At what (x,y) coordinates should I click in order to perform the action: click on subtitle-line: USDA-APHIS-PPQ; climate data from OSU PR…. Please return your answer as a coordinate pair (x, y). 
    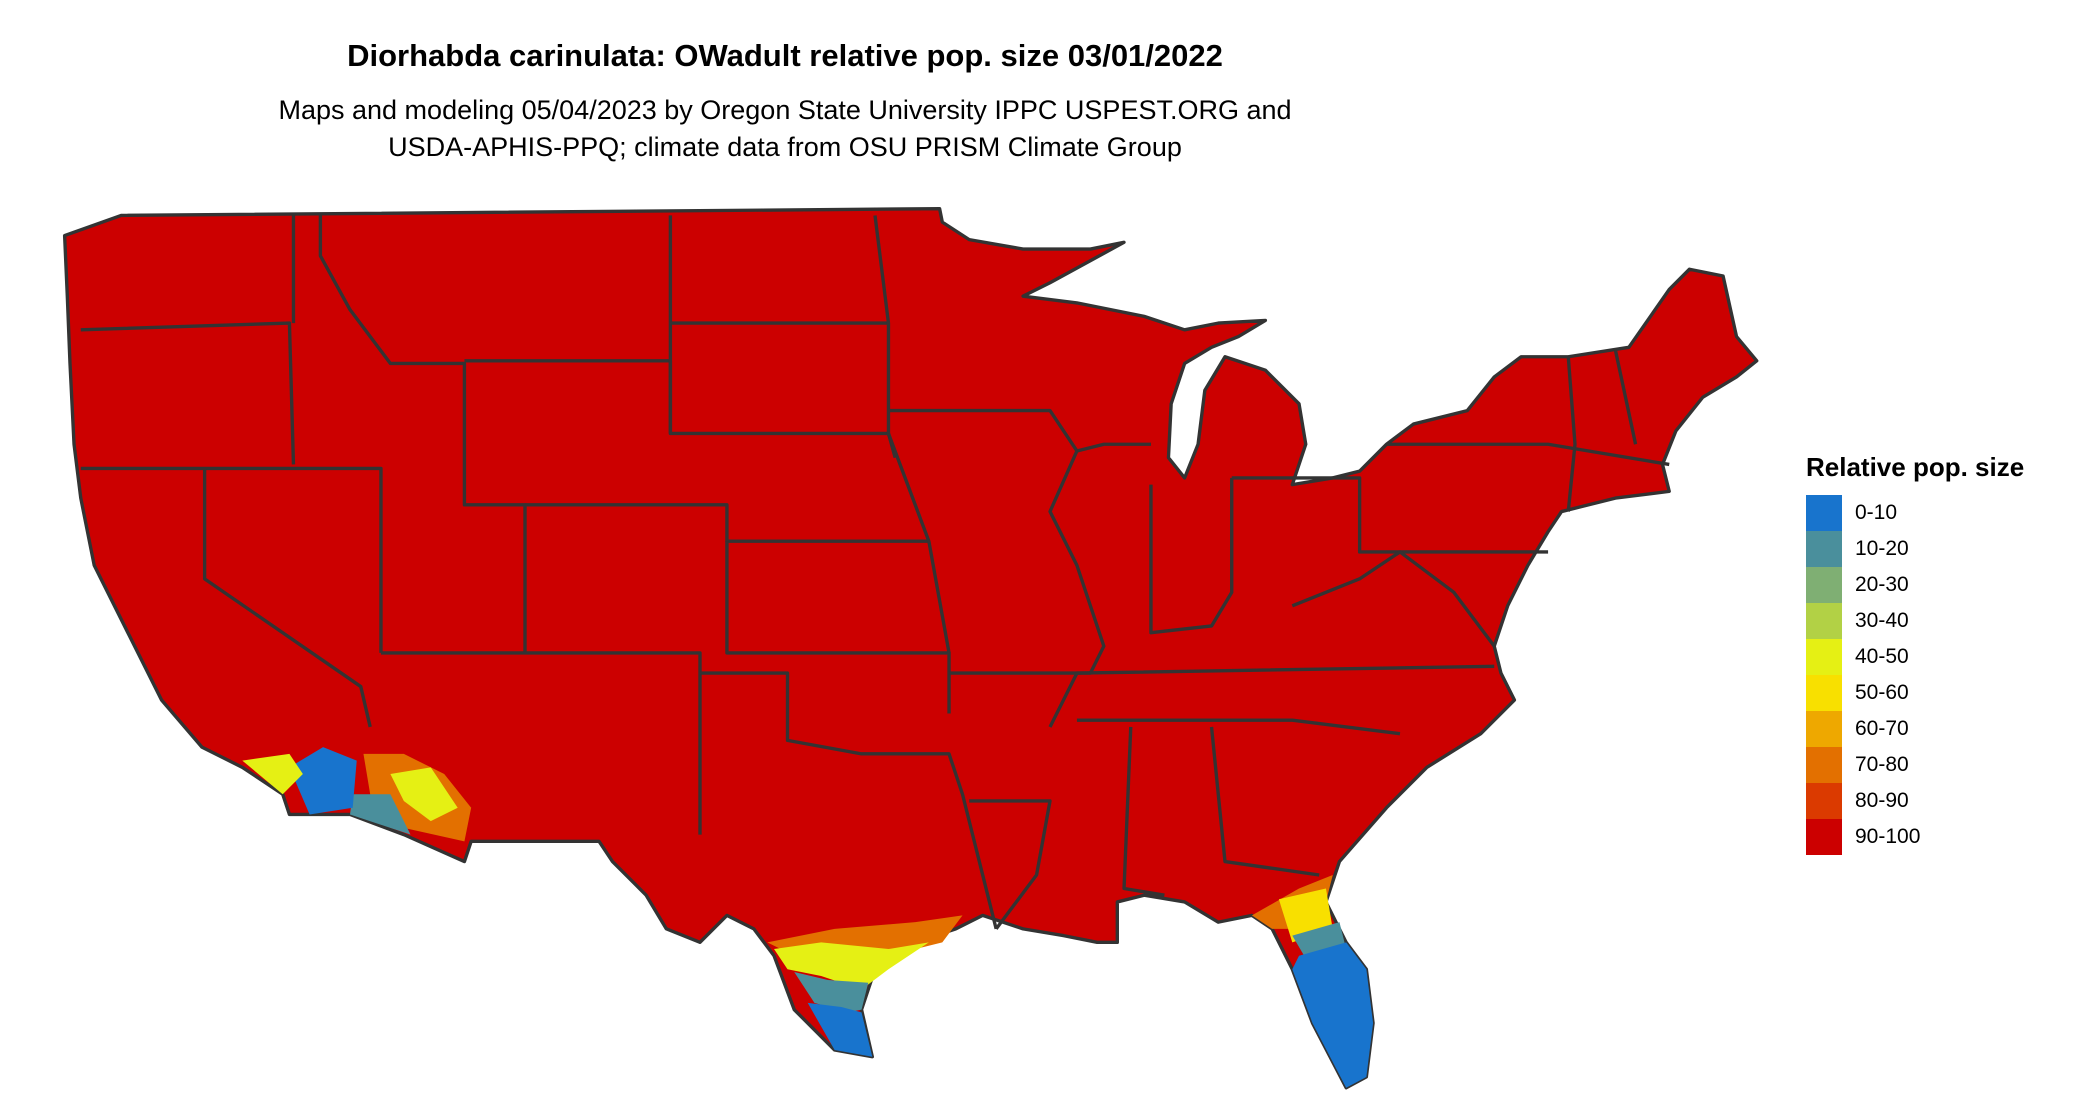
    Looking at the image, I should click on (785, 147).